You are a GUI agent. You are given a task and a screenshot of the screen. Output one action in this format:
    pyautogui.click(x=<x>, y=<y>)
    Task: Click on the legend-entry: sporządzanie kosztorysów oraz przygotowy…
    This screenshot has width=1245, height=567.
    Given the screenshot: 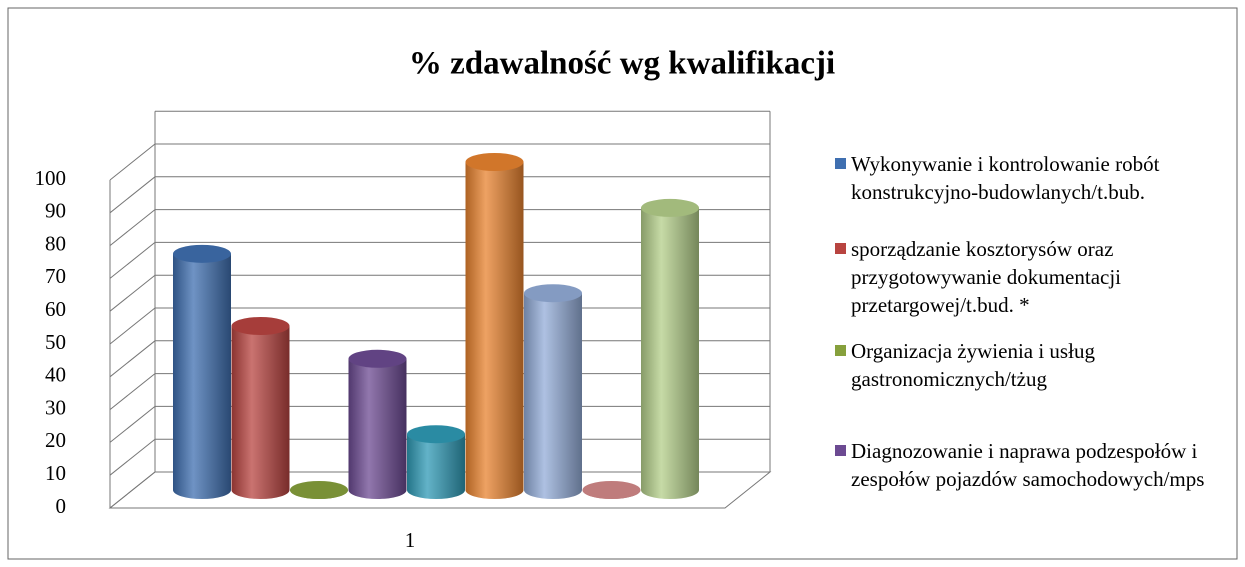 What is the action you would take?
    pyautogui.click(x=1025, y=277)
    